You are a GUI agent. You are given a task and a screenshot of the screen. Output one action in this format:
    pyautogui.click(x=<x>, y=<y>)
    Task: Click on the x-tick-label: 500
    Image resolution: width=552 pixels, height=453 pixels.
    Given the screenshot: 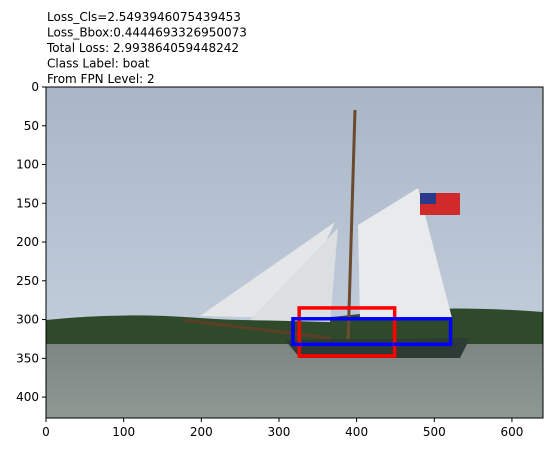 What is the action you would take?
    pyautogui.click(x=434, y=432)
    